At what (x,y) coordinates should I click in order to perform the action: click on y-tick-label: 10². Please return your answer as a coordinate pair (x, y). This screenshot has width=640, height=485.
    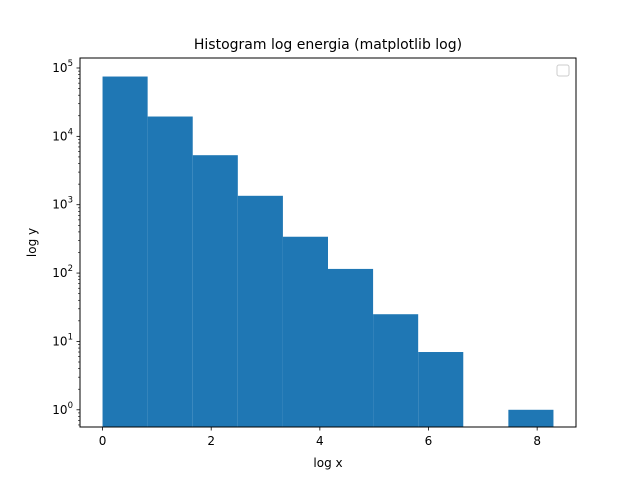
    Looking at the image, I should click on (62, 272).